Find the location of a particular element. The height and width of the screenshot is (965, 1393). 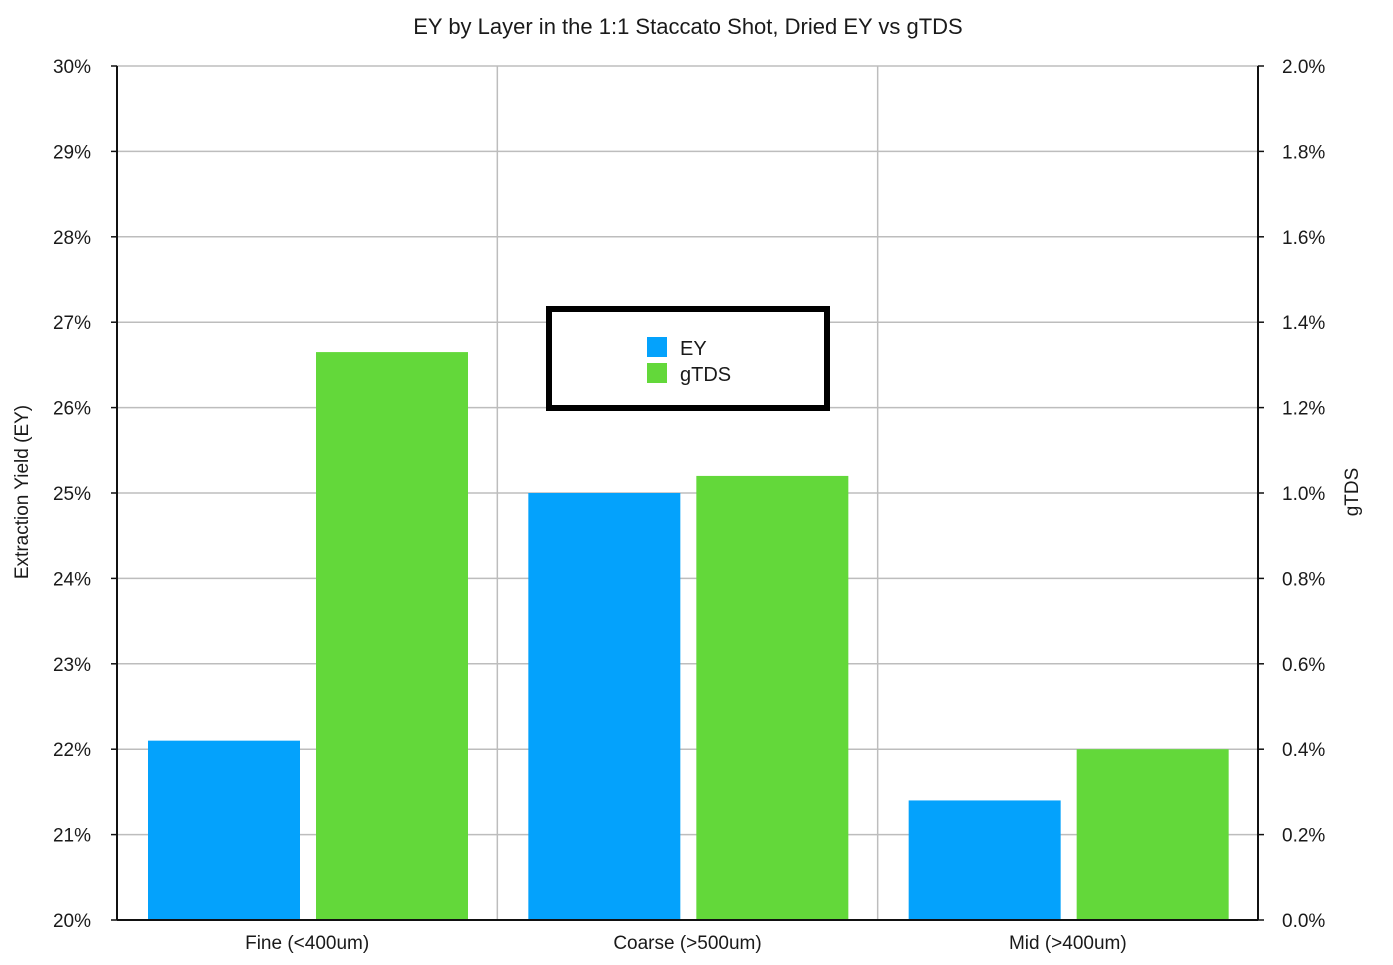

y-right-tick-label-0: 0.0% is located at coordinates (1303, 921).